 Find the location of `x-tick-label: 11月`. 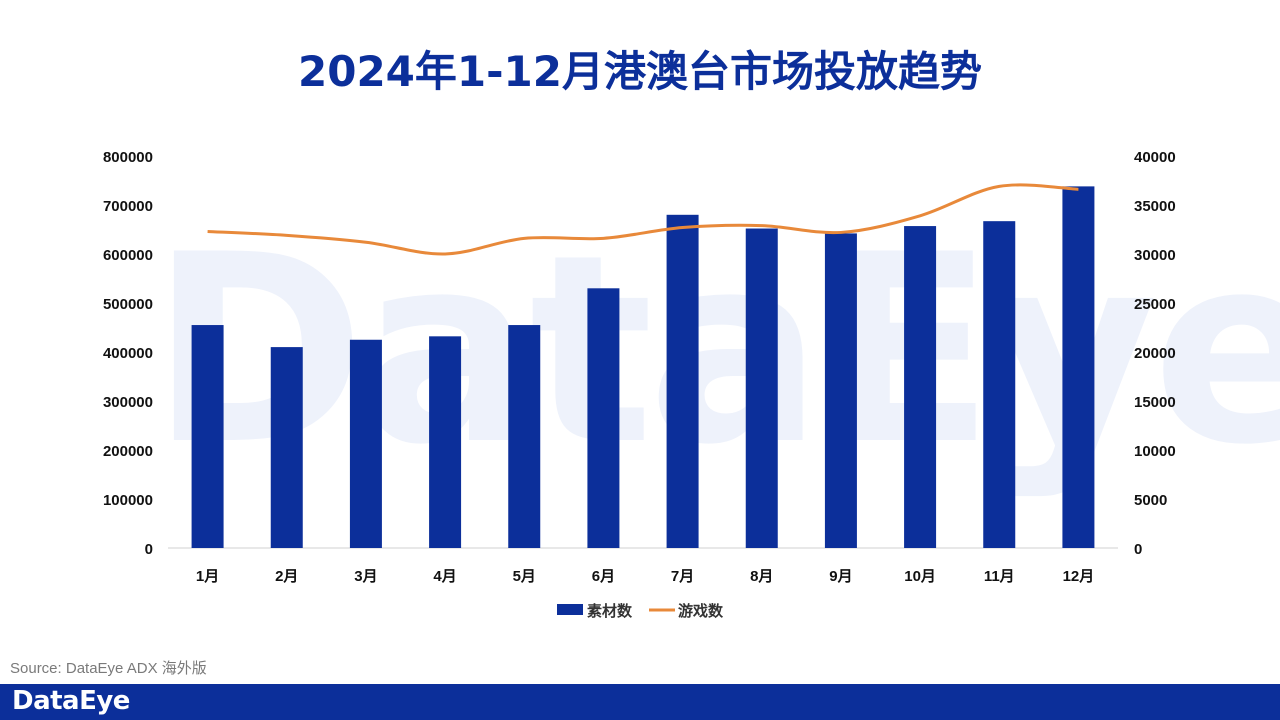

x-tick-label: 11月 is located at coordinates (999, 576).